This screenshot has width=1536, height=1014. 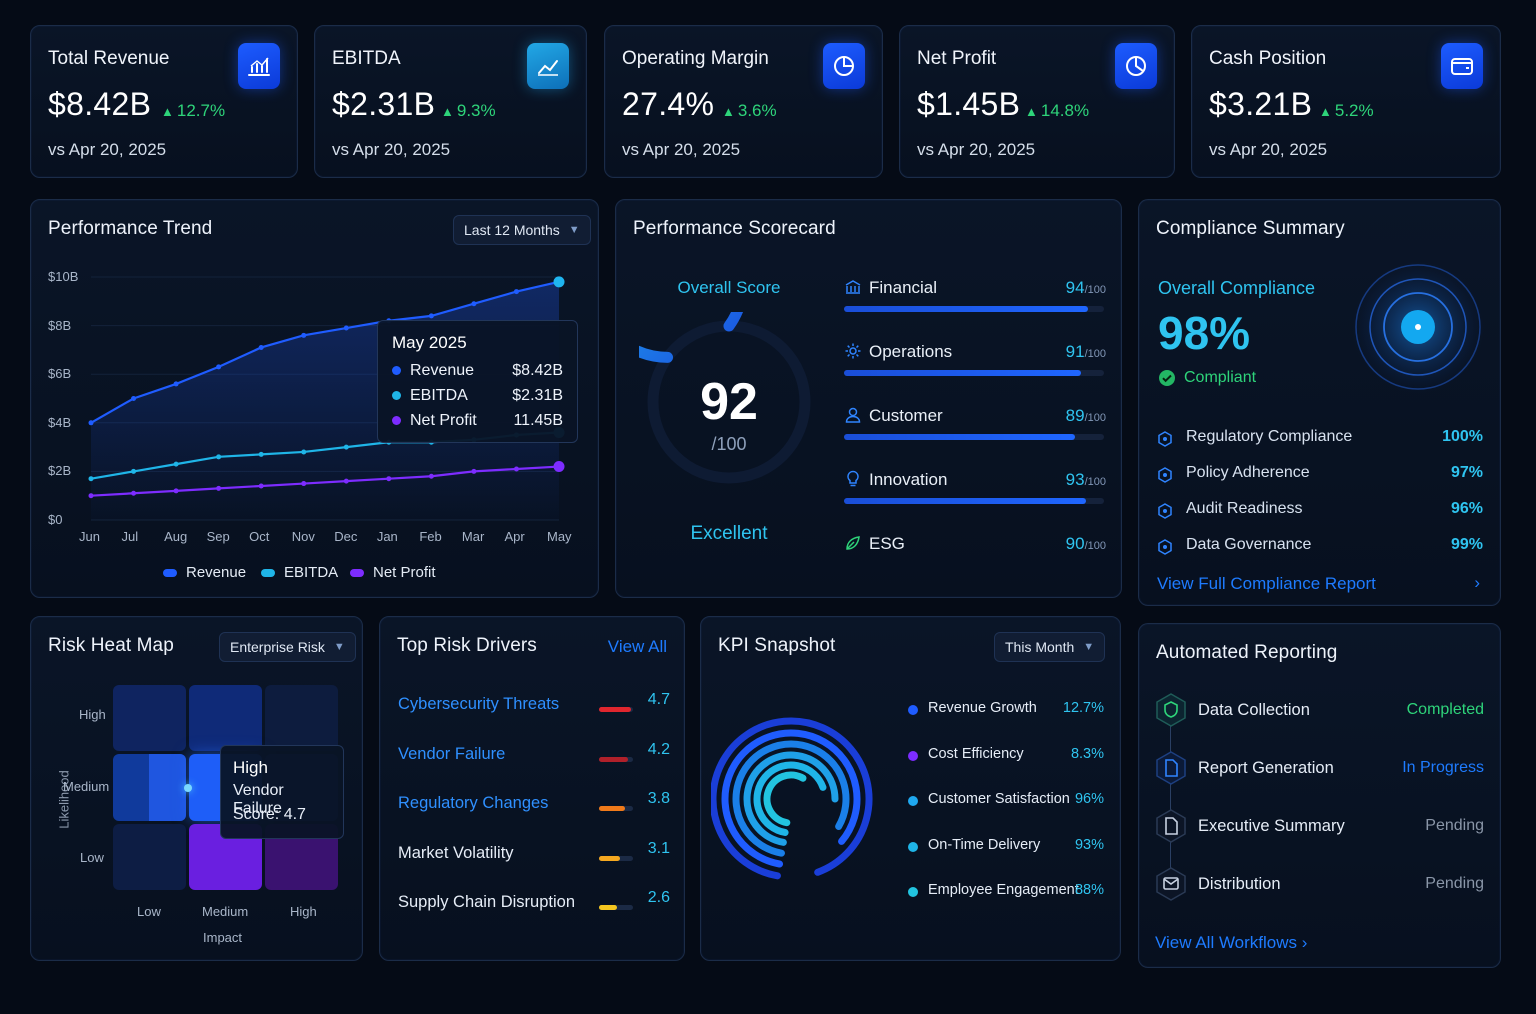 What do you see at coordinates (1207, 378) in the screenshot?
I see `compliance-status: Compliant` at bounding box center [1207, 378].